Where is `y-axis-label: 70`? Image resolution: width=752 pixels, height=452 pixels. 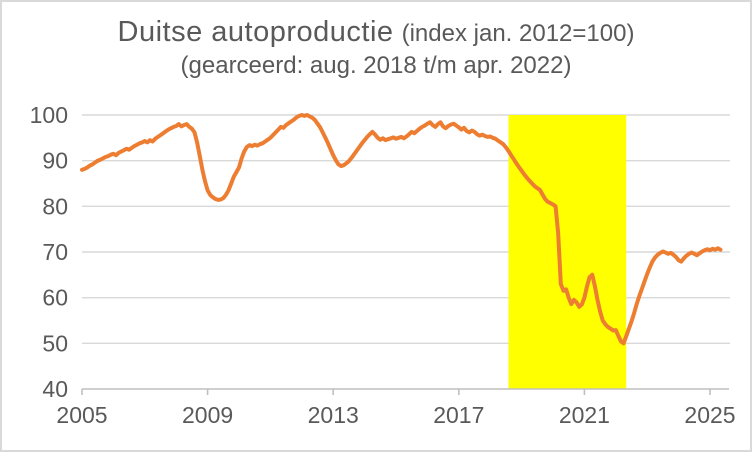
y-axis-label: 70 is located at coordinates (55, 252).